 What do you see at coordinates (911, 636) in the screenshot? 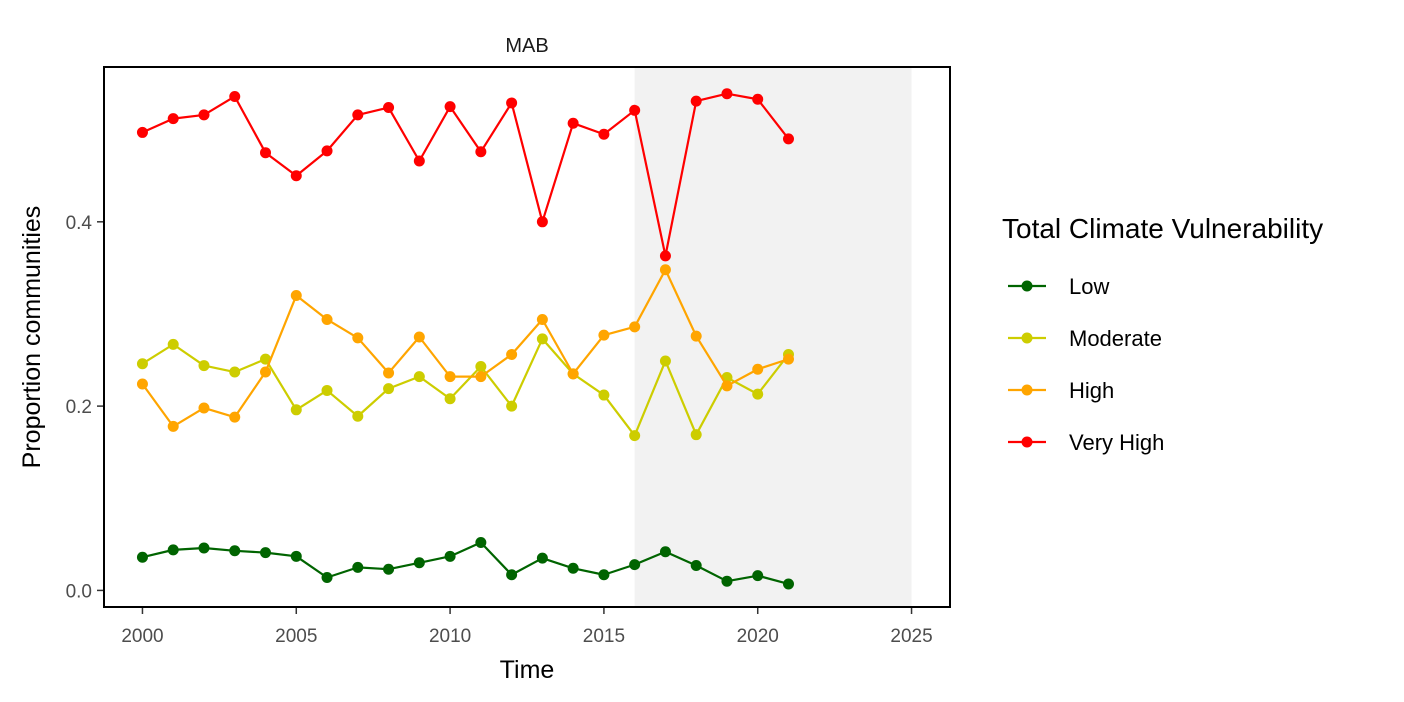
I see `x-tick-label: 2025` at bounding box center [911, 636].